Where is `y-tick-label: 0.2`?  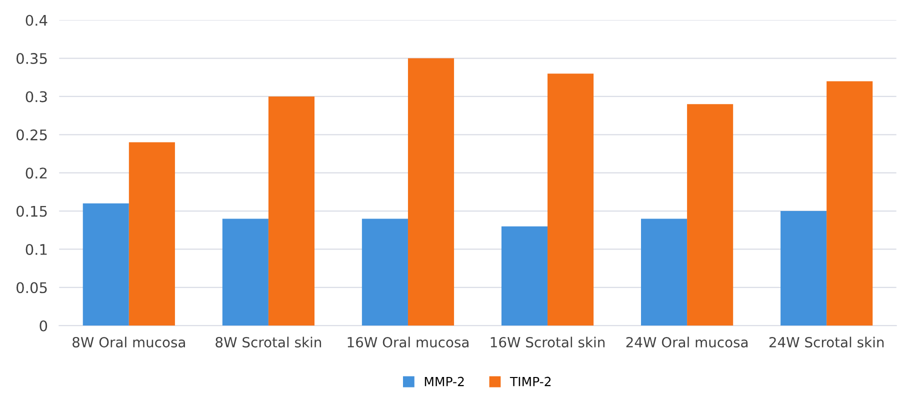
y-tick-label: 0.2 is located at coordinates (36, 173).